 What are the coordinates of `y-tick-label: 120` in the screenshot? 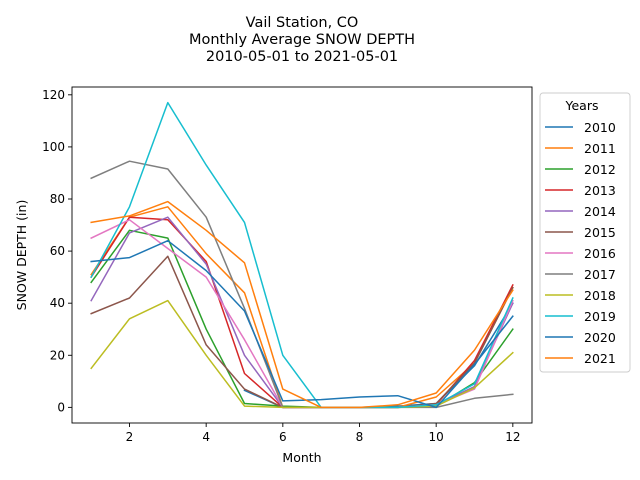 It's located at (53, 95).